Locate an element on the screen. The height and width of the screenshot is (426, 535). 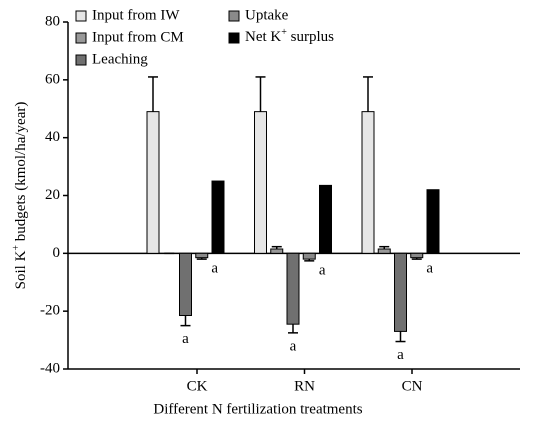
y-tick-label: 60 is located at coordinates (52, 79).